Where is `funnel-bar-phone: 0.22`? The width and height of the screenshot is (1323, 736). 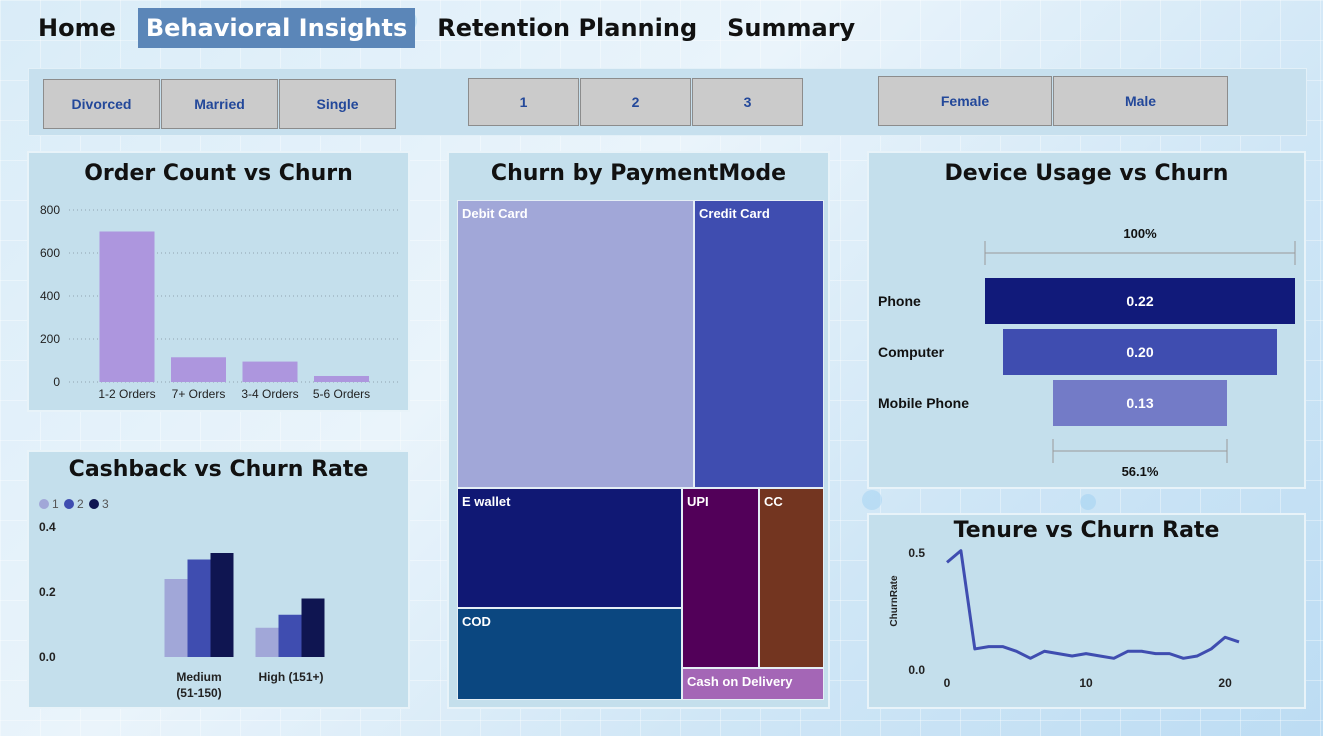 funnel-bar-phone: 0.22 is located at coordinates (1140, 301).